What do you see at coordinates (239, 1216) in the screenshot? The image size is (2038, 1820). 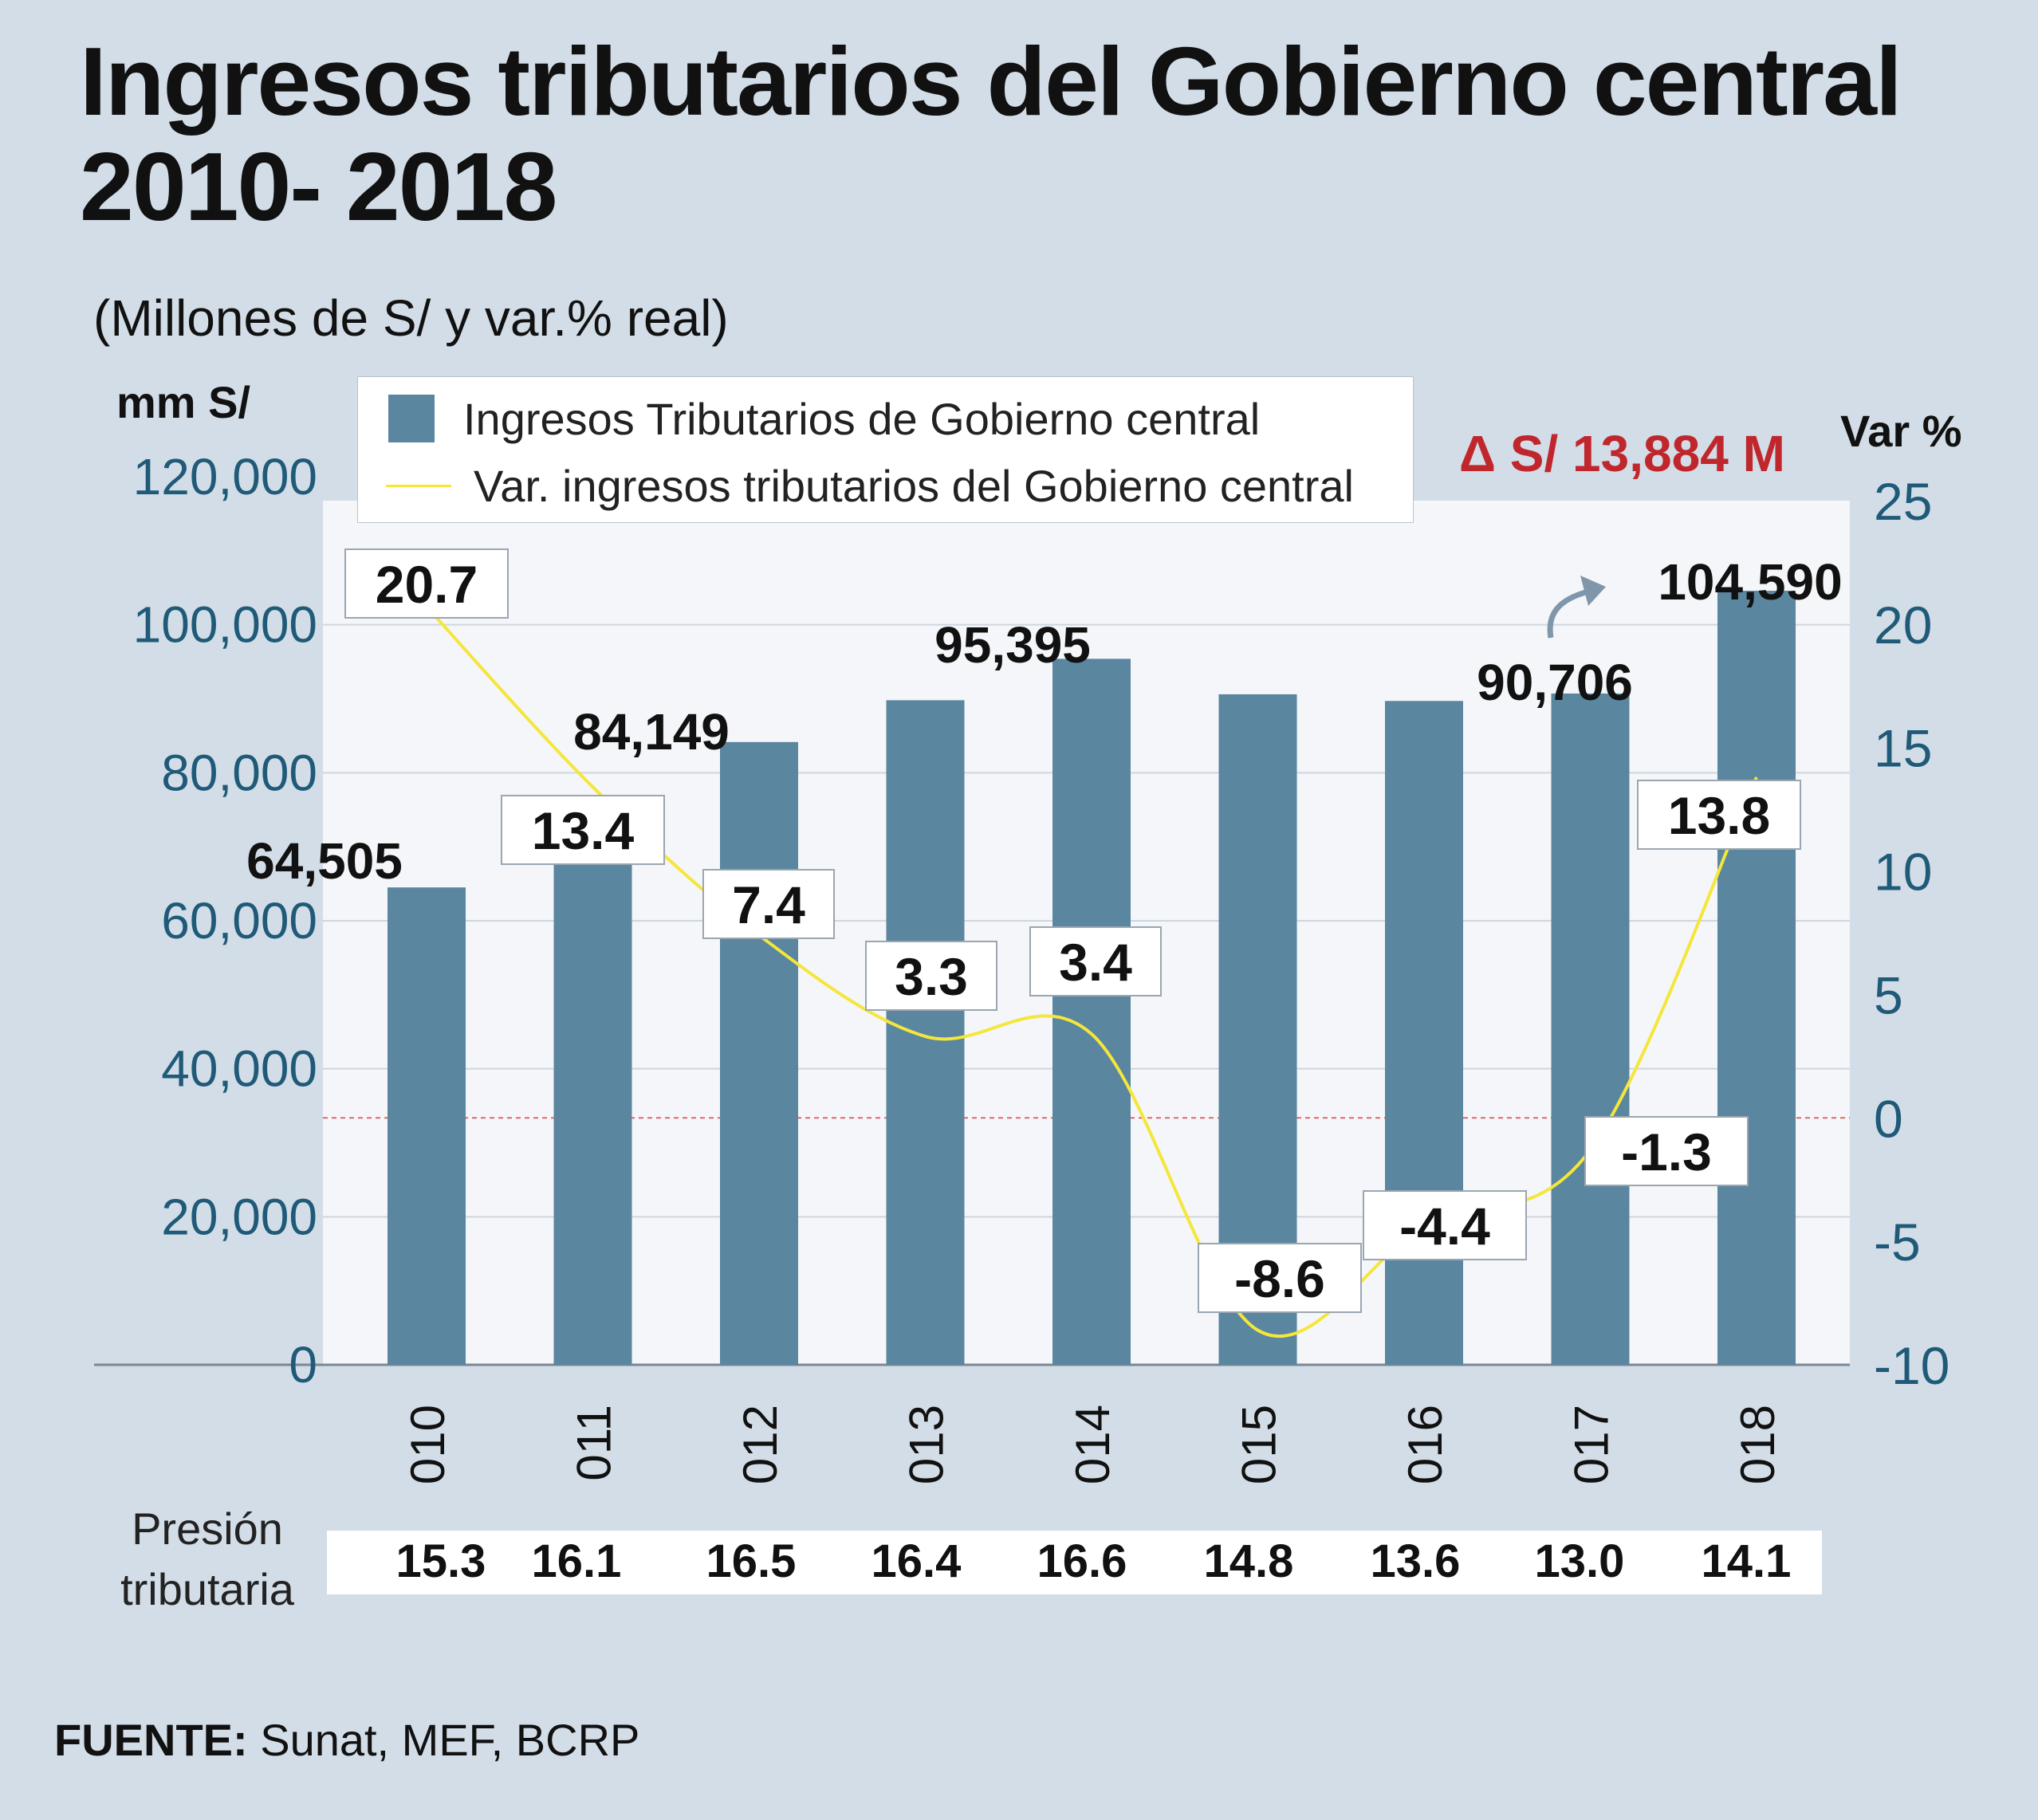 I see `left-tick-label: 20,000` at bounding box center [239, 1216].